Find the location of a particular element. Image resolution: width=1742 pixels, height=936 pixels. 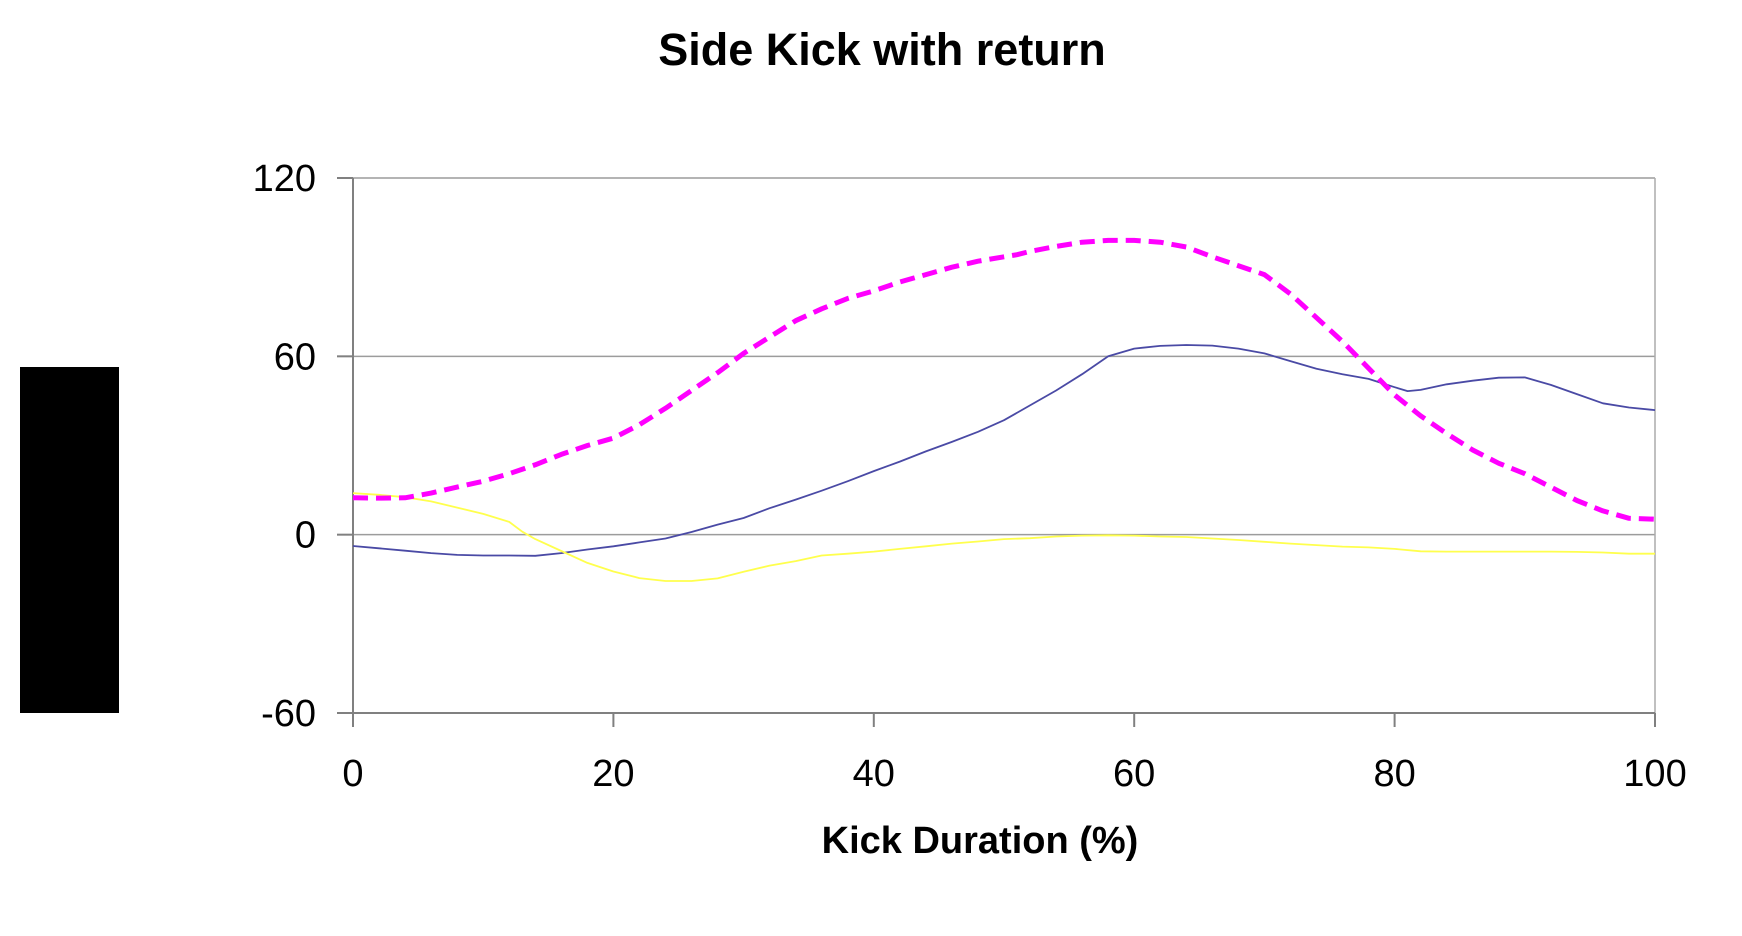

y-tick-label--60: -60 is located at coordinates (288, 714).